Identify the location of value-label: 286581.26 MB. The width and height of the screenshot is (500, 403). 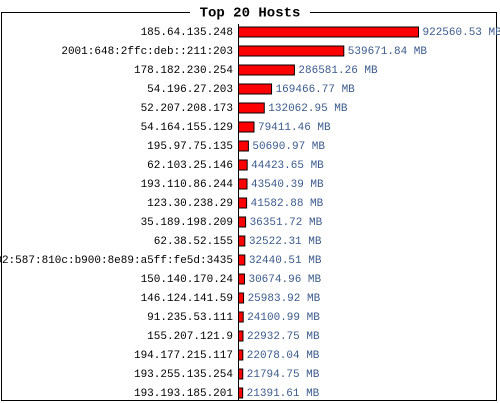
(338, 71).